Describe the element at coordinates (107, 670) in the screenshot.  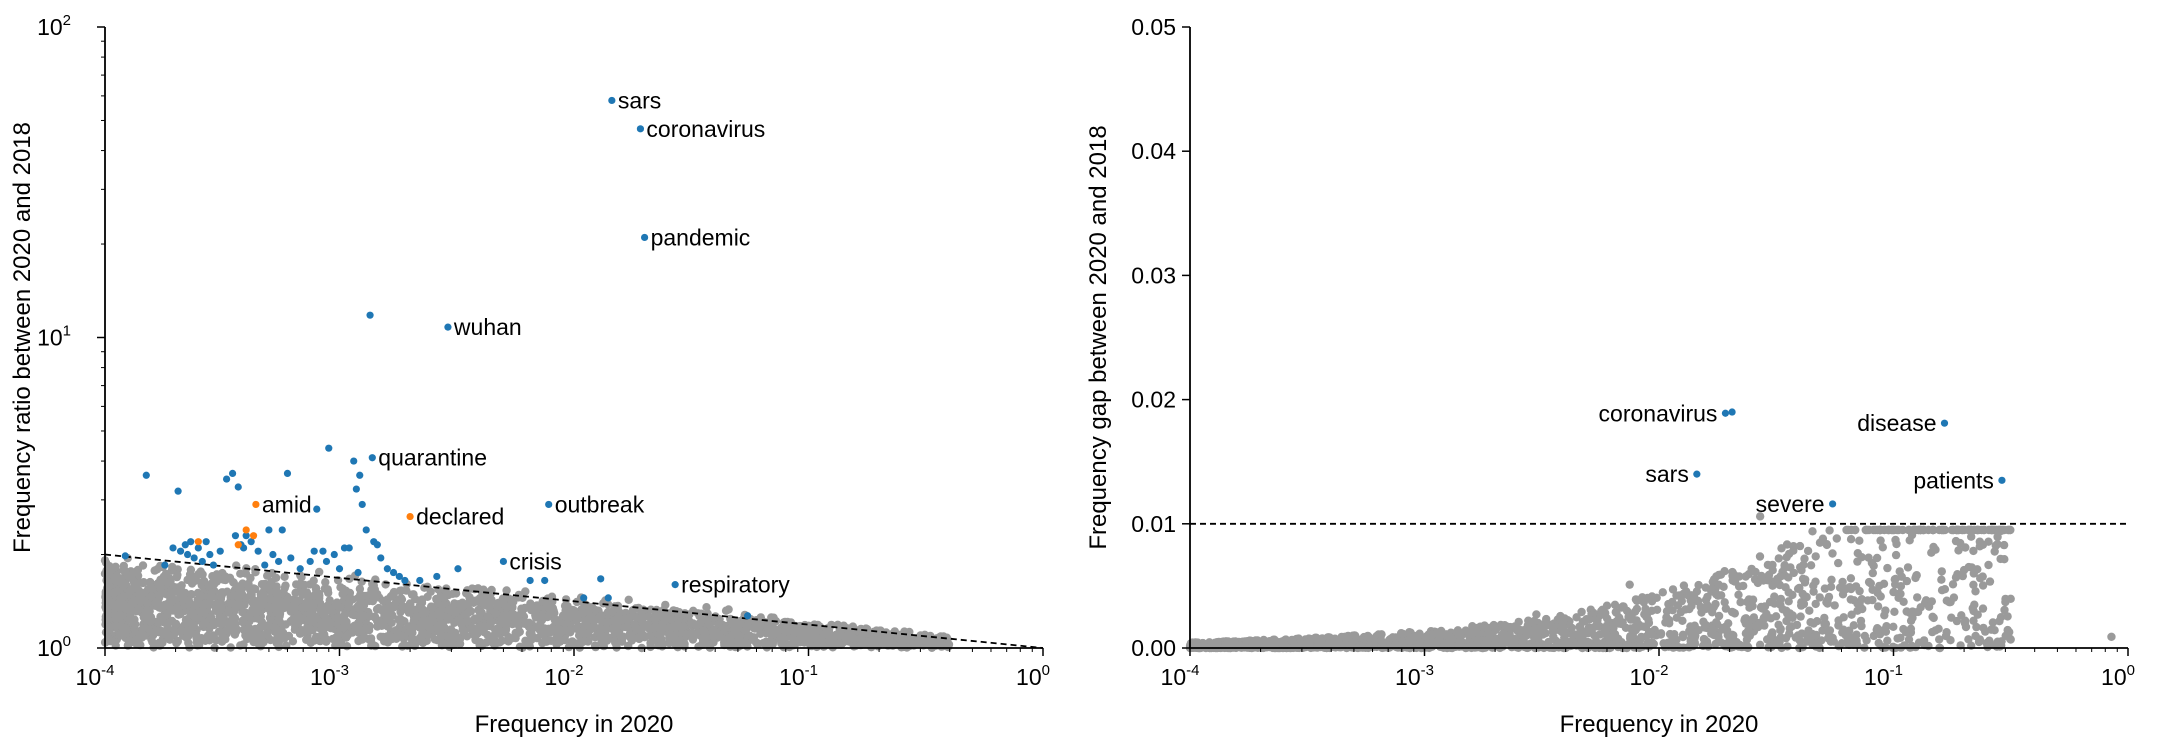
I see `x-tick-exponent: -4` at that location.